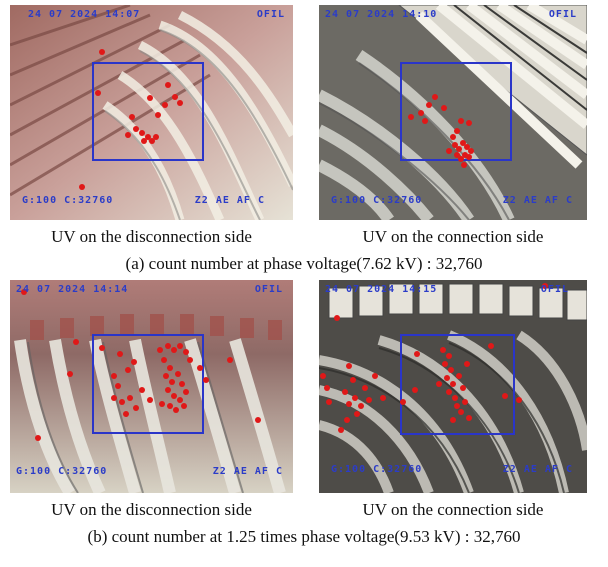  Describe the element at coordinates (84, 14) in the screenshot. I see `overlay-timestamp: 24 07 2024 14:07` at that location.